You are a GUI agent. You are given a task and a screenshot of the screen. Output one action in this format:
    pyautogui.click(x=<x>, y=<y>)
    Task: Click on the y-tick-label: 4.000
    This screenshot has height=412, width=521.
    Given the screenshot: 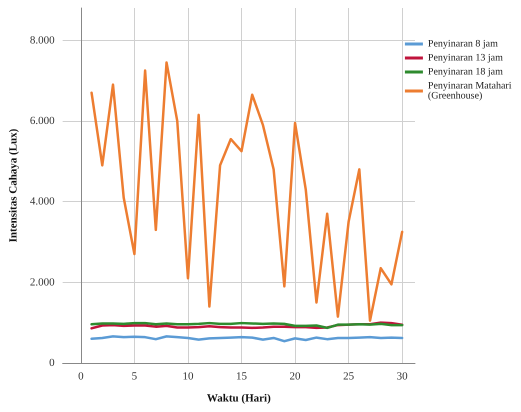 What is the action you would take?
    pyautogui.click(x=43, y=202)
    